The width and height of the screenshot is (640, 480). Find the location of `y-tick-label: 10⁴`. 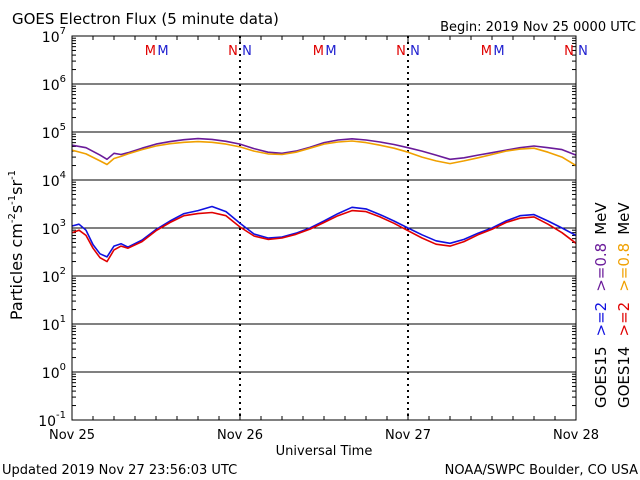

y-tick-label: 10⁴ is located at coordinates (54, 180).